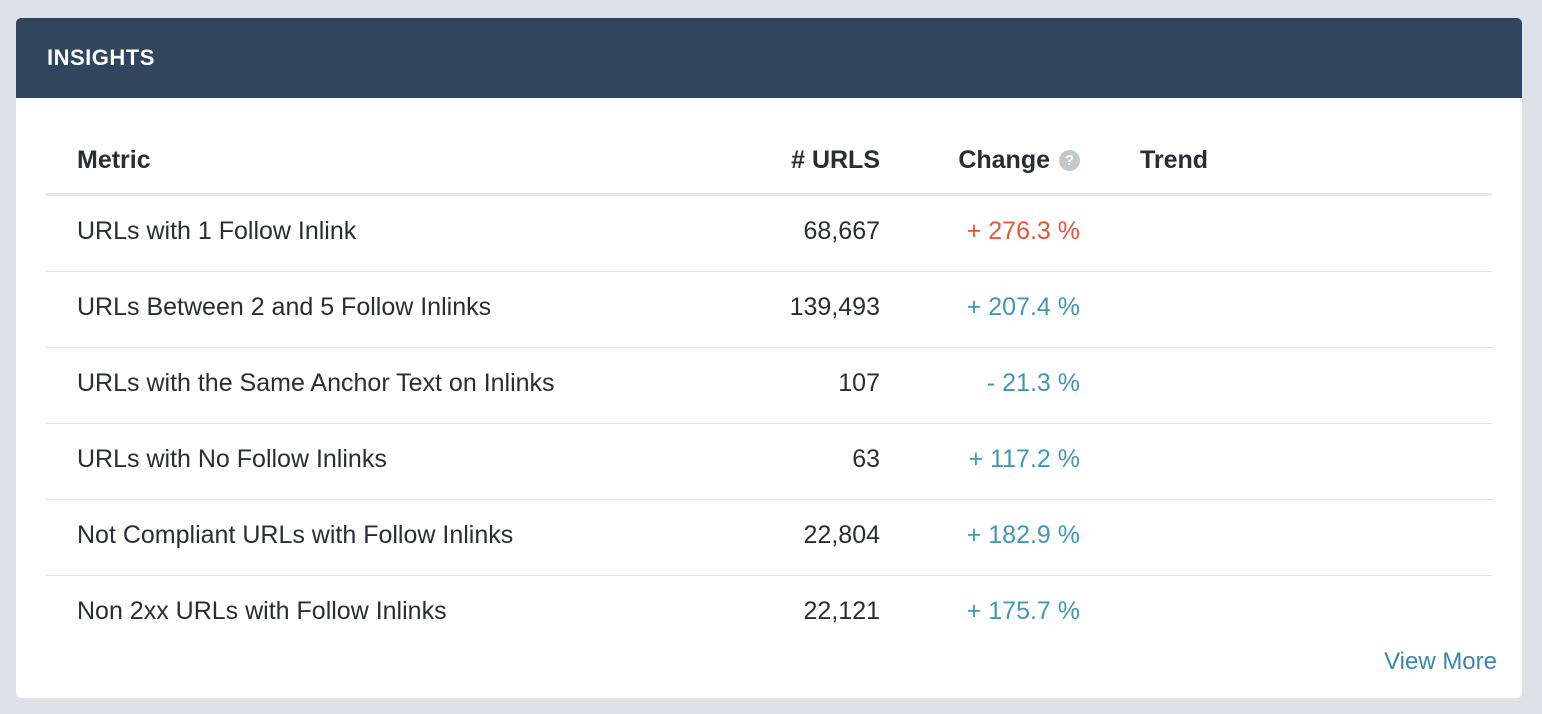  What do you see at coordinates (841, 231) in the screenshot?
I see `urls-count-cell: 68,667` at bounding box center [841, 231].